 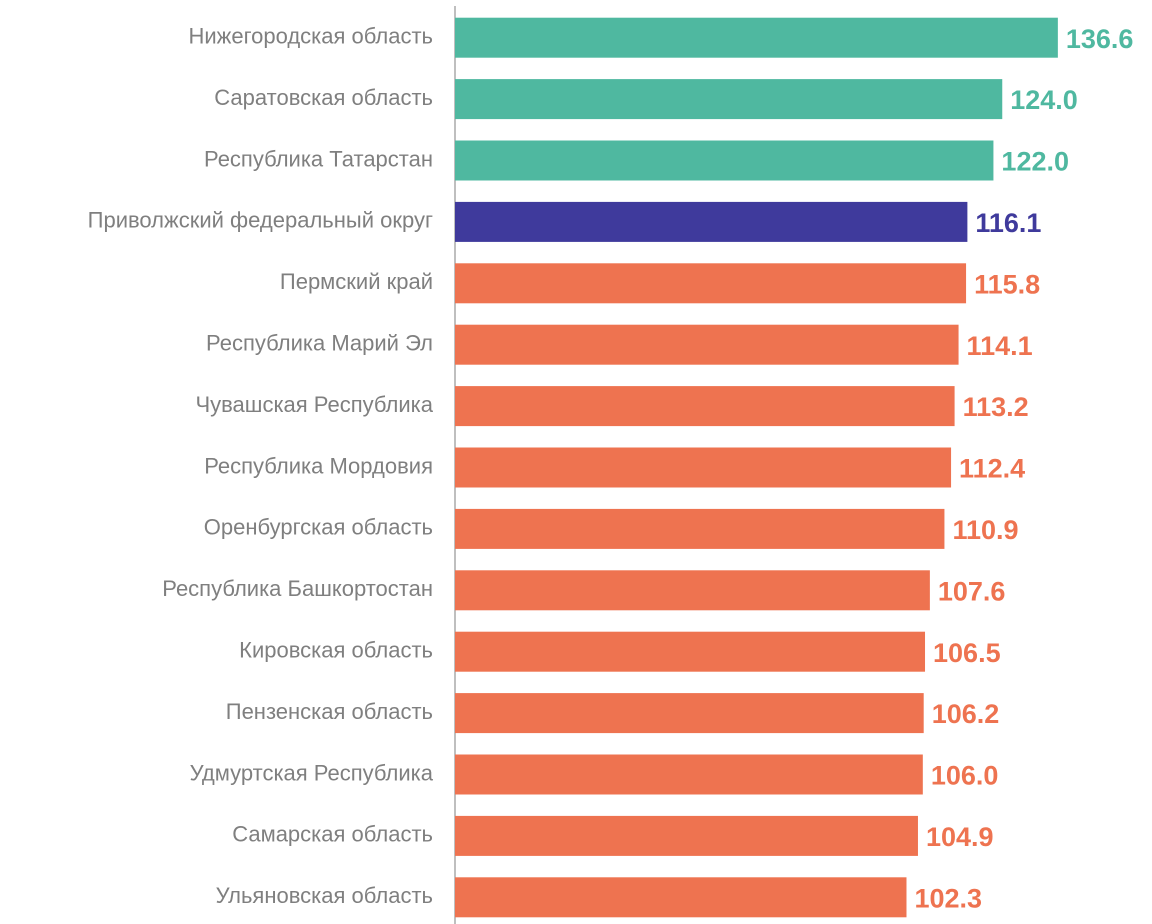 I want to click on category-label: Республика Татарстан, so click(x=318, y=158).